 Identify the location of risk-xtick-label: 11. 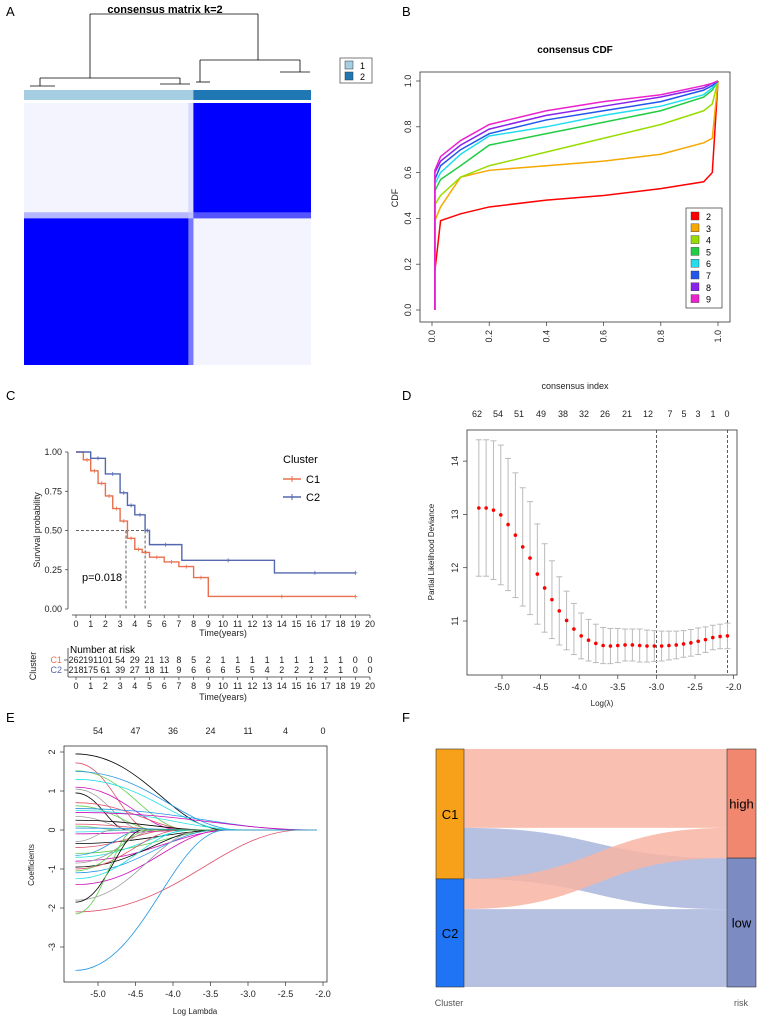
(237, 686).